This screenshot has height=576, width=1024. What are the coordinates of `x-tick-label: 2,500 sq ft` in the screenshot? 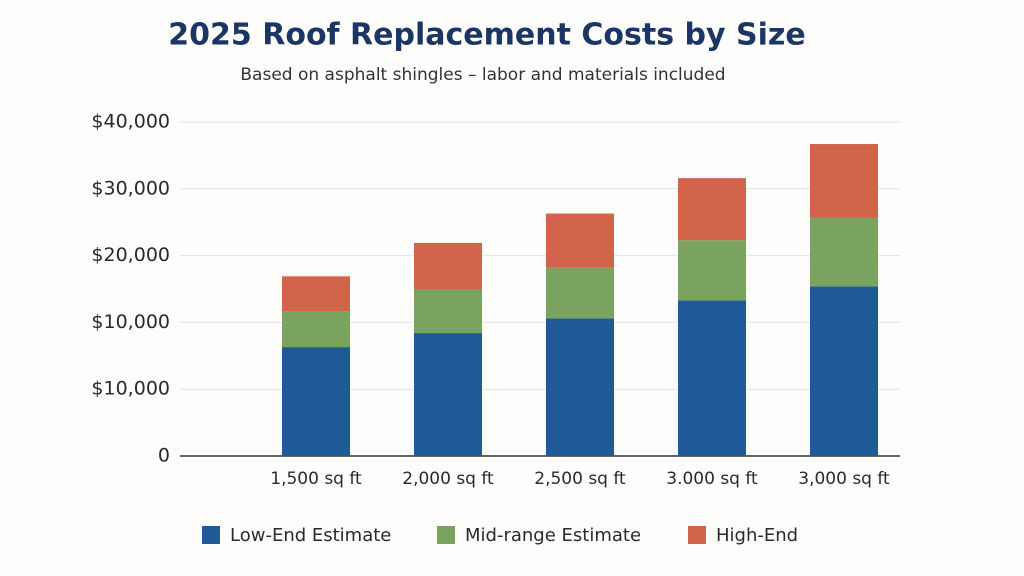 It's located at (580, 479).